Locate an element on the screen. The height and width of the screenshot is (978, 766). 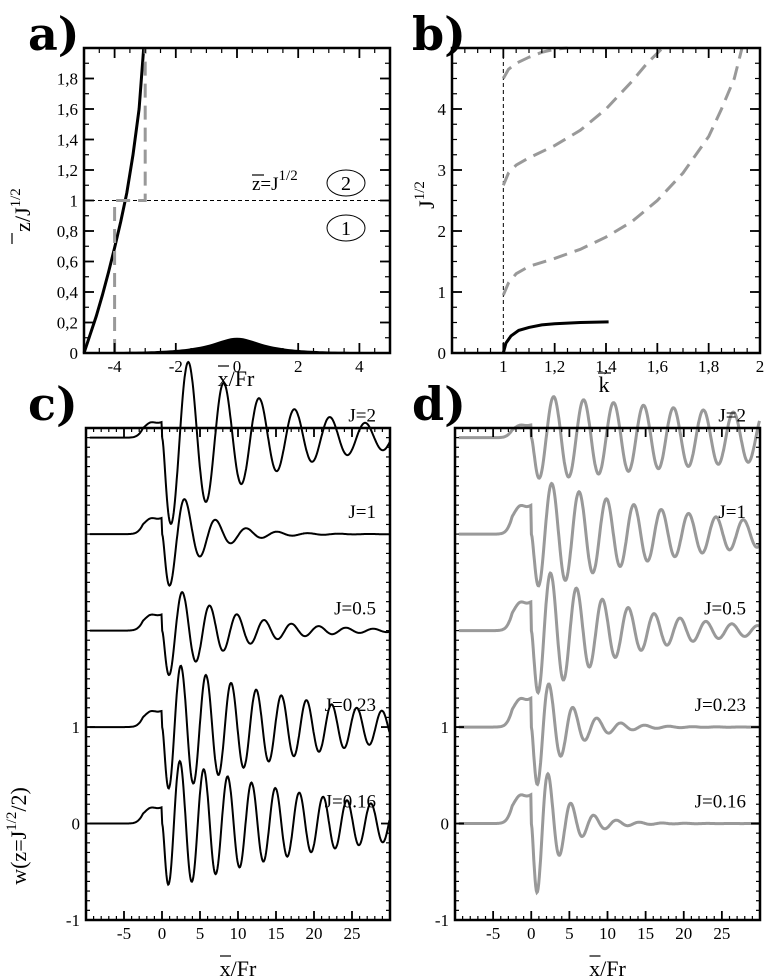
region-label: 2 is located at coordinates (346, 184).